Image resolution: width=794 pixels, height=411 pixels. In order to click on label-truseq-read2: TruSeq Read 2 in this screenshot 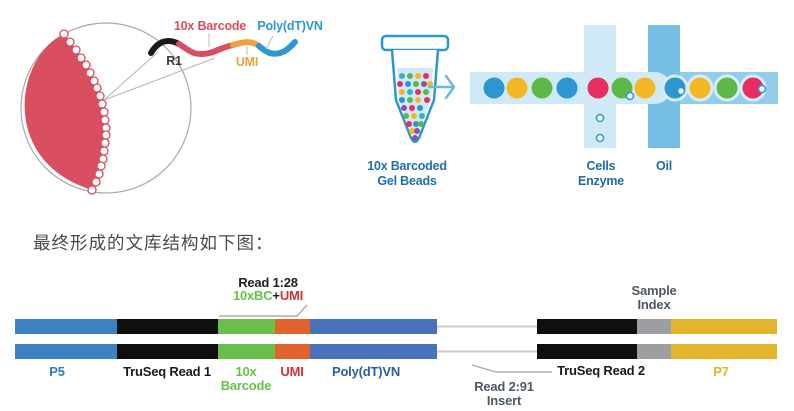, I will do `click(601, 370)`.